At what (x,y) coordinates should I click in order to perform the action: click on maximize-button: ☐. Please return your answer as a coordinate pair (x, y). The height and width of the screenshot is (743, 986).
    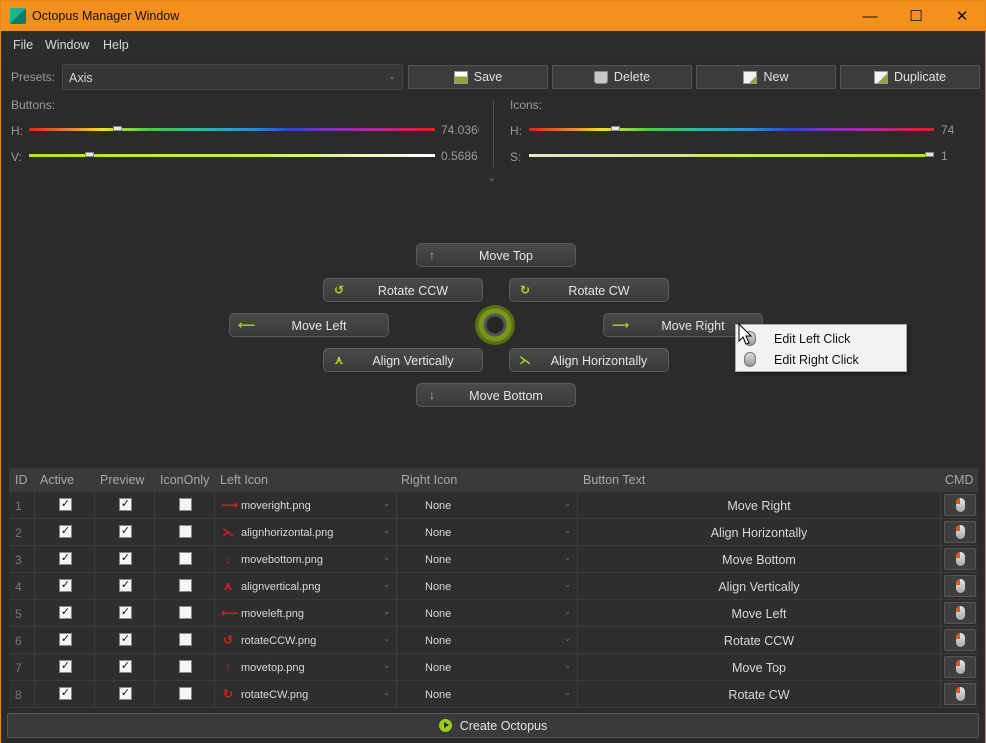
    Looking at the image, I should click on (916, 16).